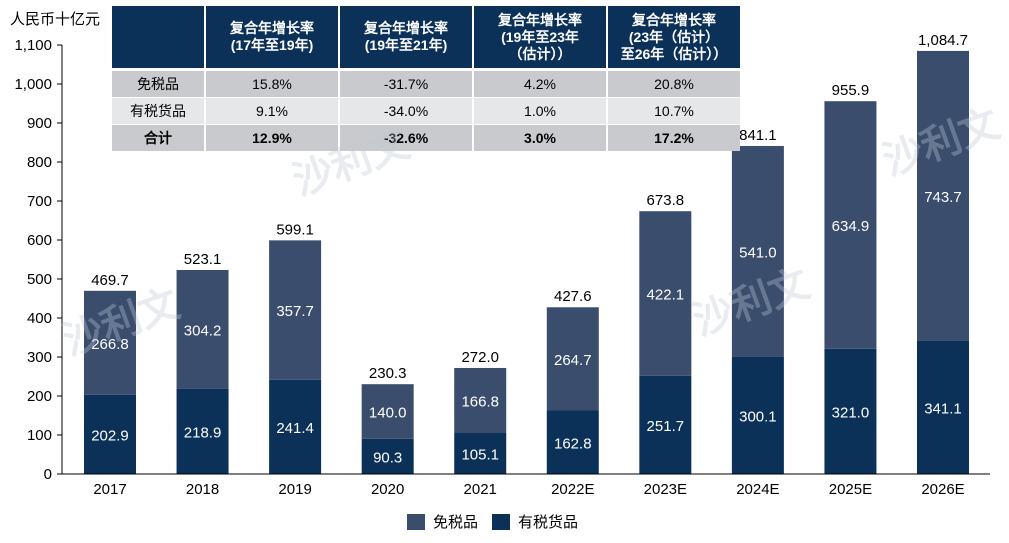 This screenshot has width=1009, height=543. I want to click on legend-swatch-taxed-goods, so click(501, 521).